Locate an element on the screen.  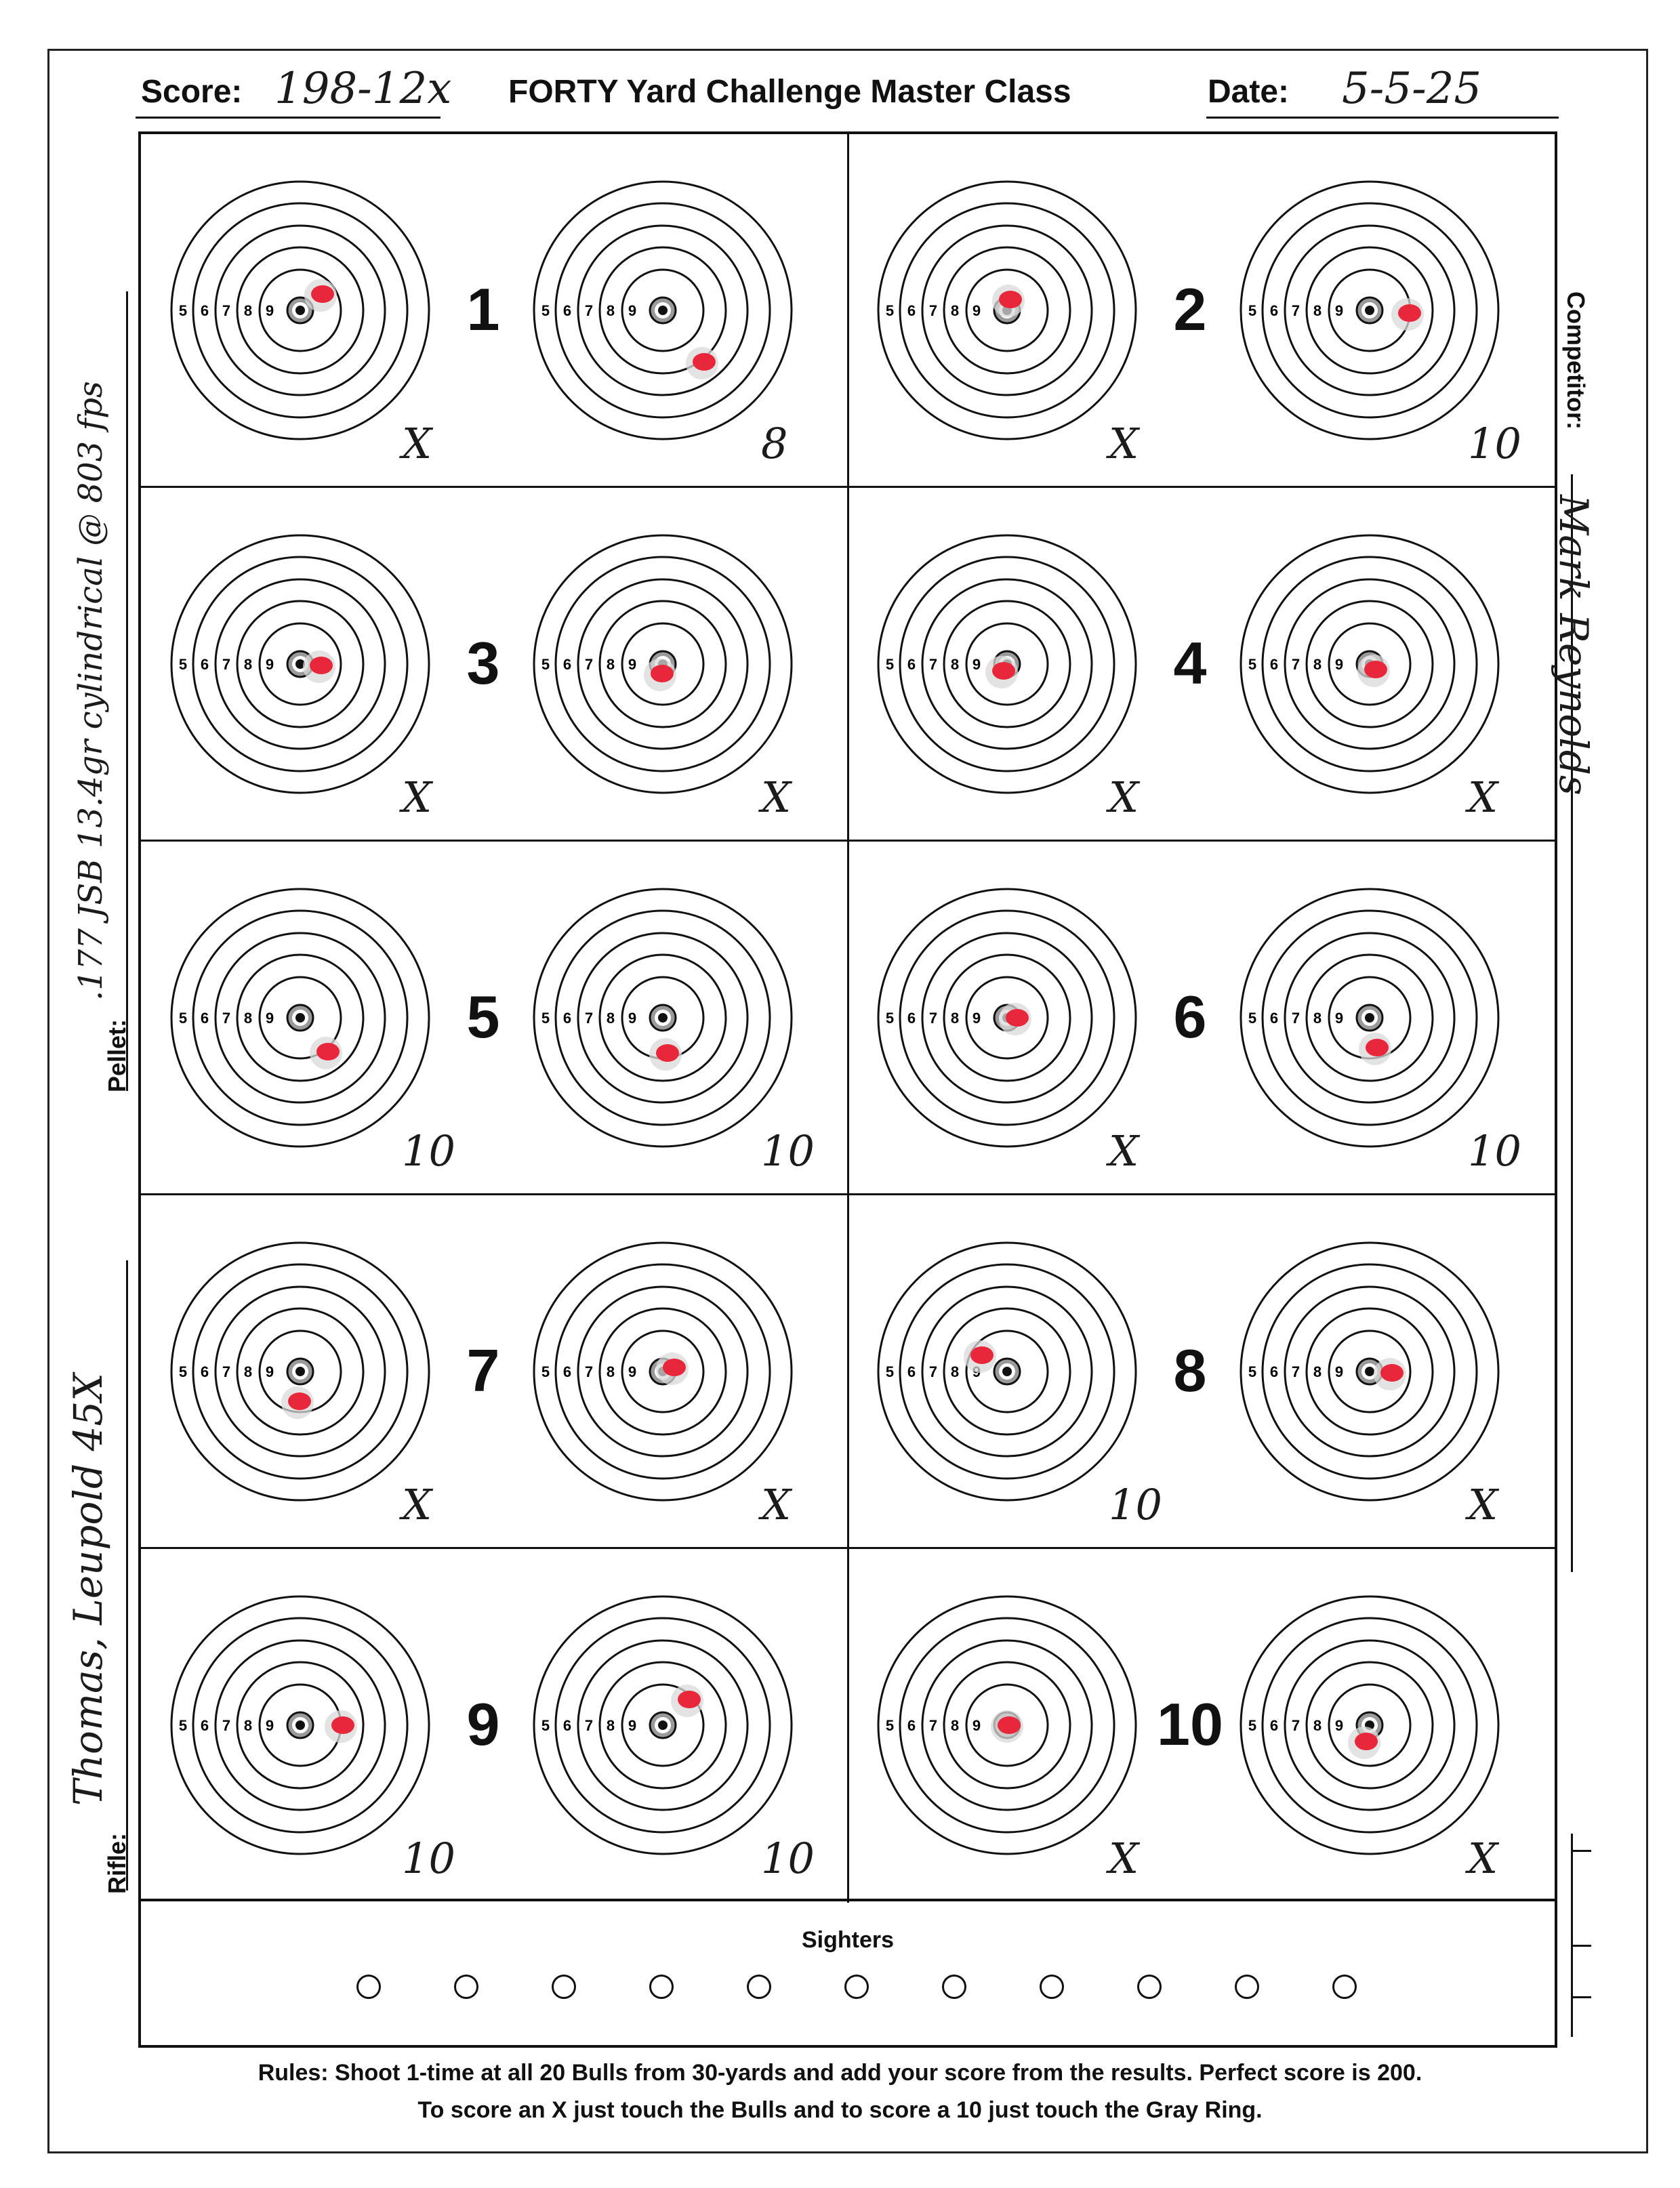
stage-10-left-pellet-hole is located at coordinates (1010, 1725).